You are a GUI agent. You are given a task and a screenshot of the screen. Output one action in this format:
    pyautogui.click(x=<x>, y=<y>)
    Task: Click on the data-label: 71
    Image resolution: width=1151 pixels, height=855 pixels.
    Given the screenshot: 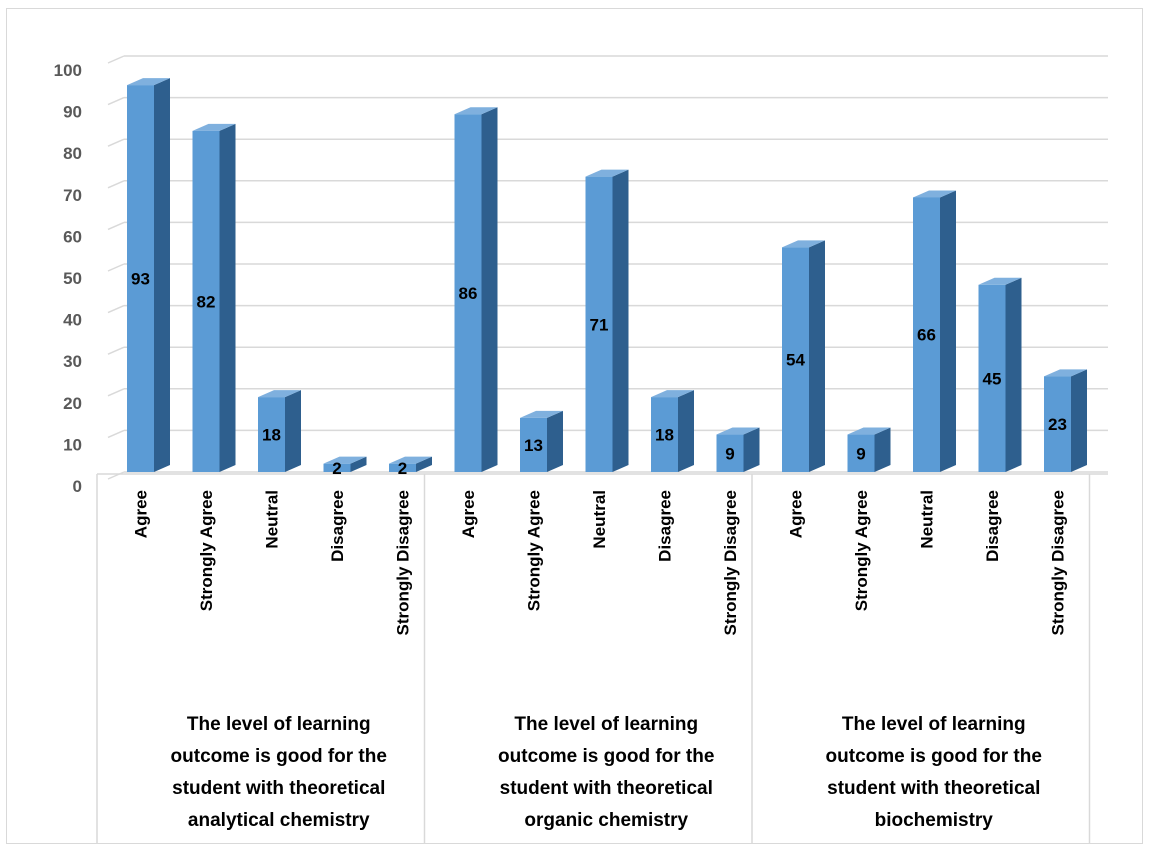 What is the action you would take?
    pyautogui.click(x=599, y=324)
    